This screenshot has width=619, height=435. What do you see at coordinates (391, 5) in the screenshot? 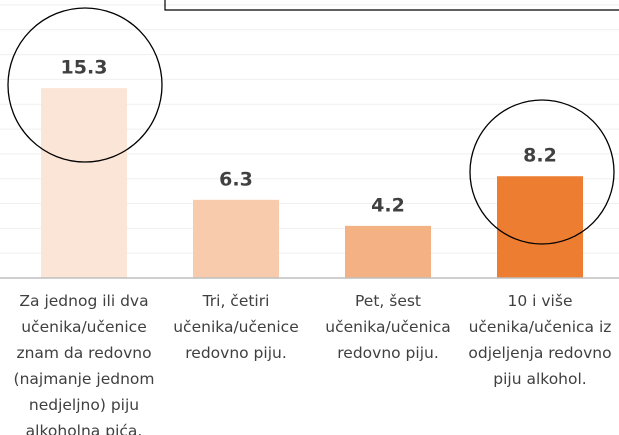
I see `frame-edge` at bounding box center [391, 5].